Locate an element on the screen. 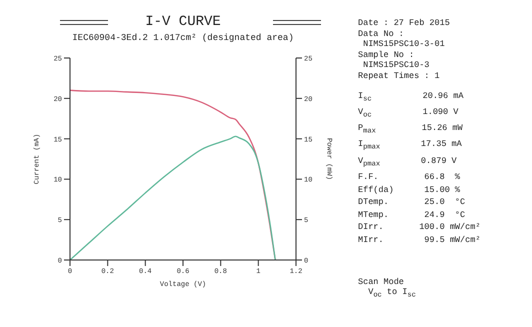 Image resolution: width=532 pixels, height=327 pixels. text: P$_{max}$ 15.26 mW is located at coordinates (410, 129).